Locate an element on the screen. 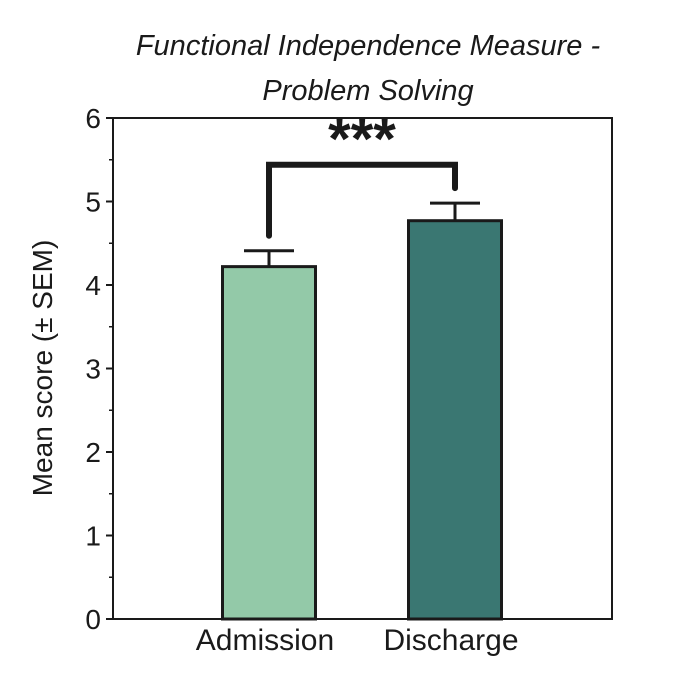 The height and width of the screenshot is (682, 682). y-tick-label: 1 is located at coordinates (93, 536).